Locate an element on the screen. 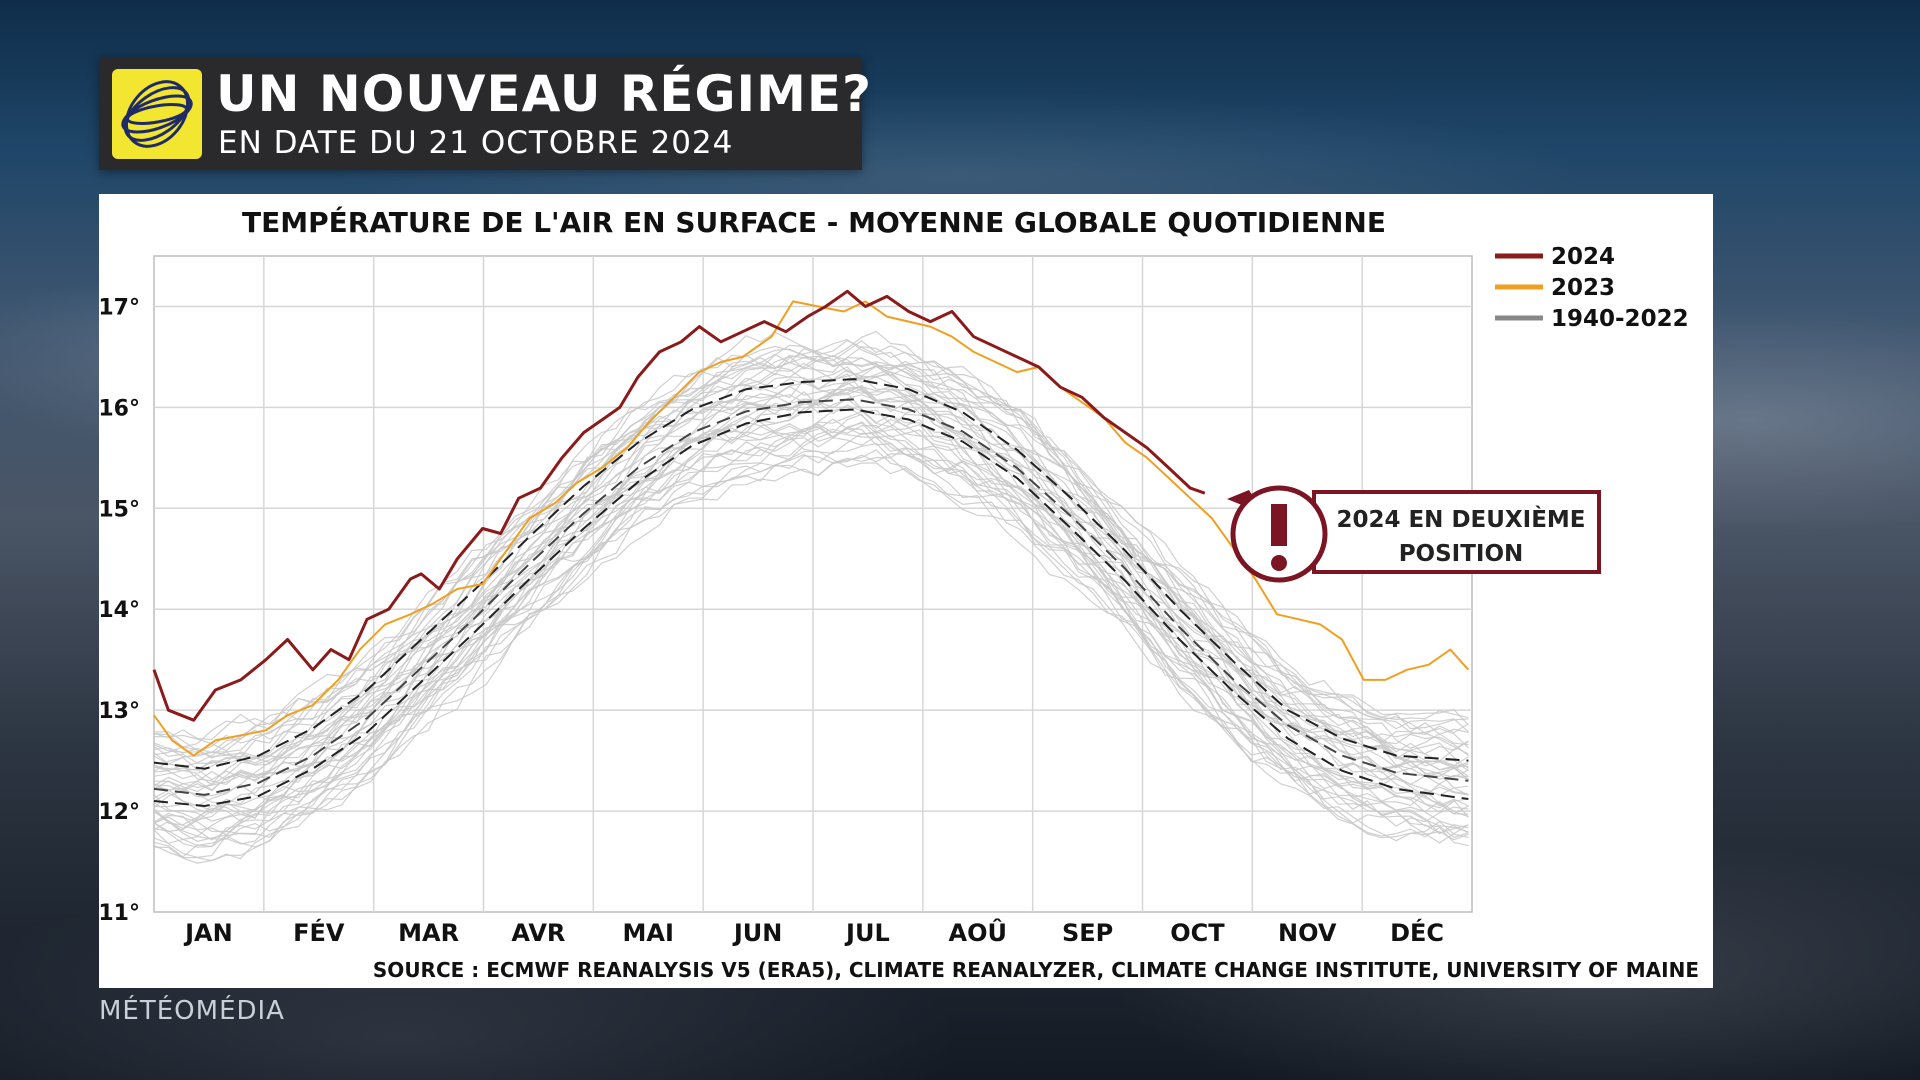 This screenshot has height=1080, width=1920. x-tick-label: DÉC is located at coordinates (1417, 932).